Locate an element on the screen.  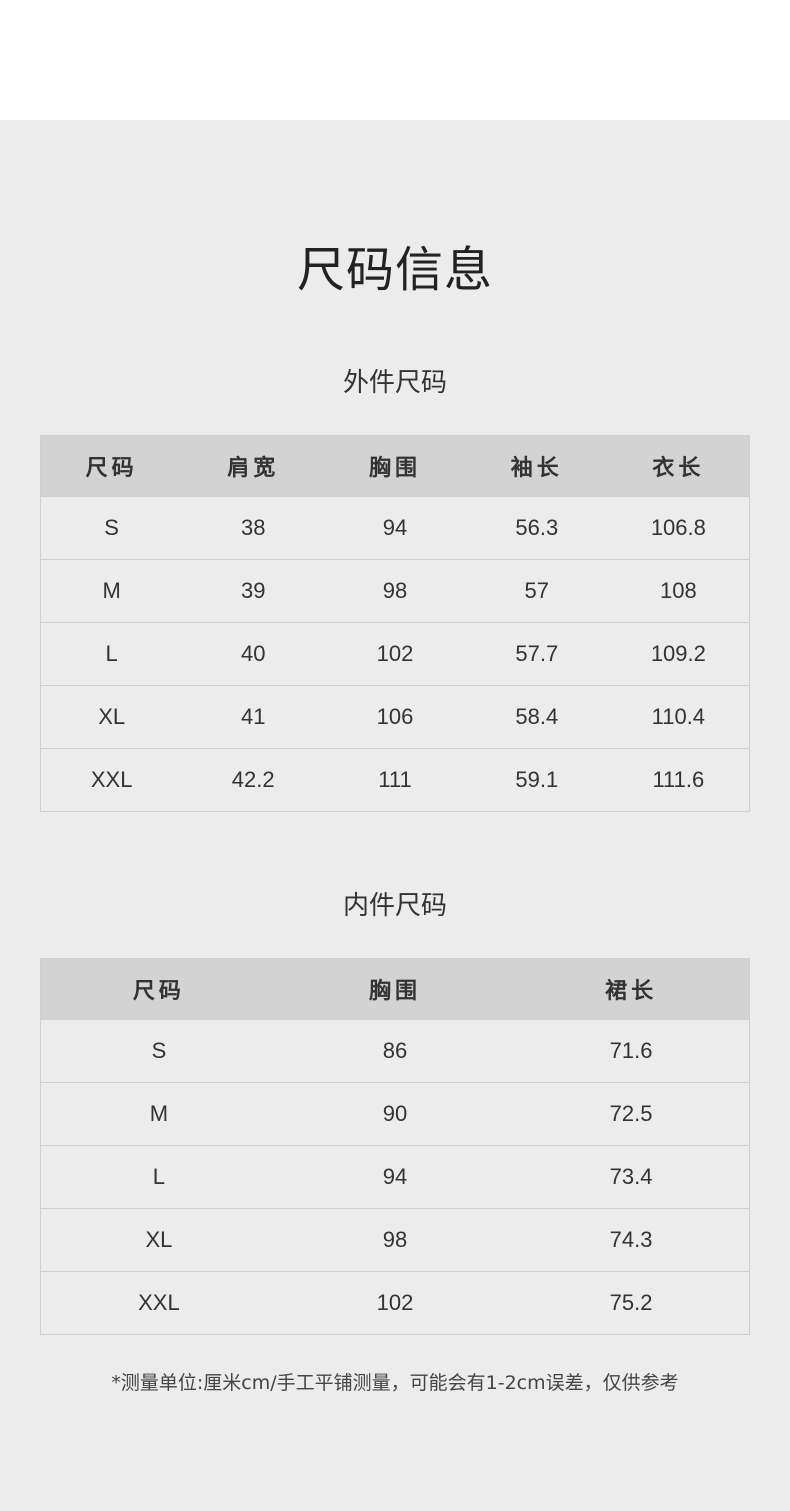
table-row: S 86 71.6 is located at coordinates (395, 1051).